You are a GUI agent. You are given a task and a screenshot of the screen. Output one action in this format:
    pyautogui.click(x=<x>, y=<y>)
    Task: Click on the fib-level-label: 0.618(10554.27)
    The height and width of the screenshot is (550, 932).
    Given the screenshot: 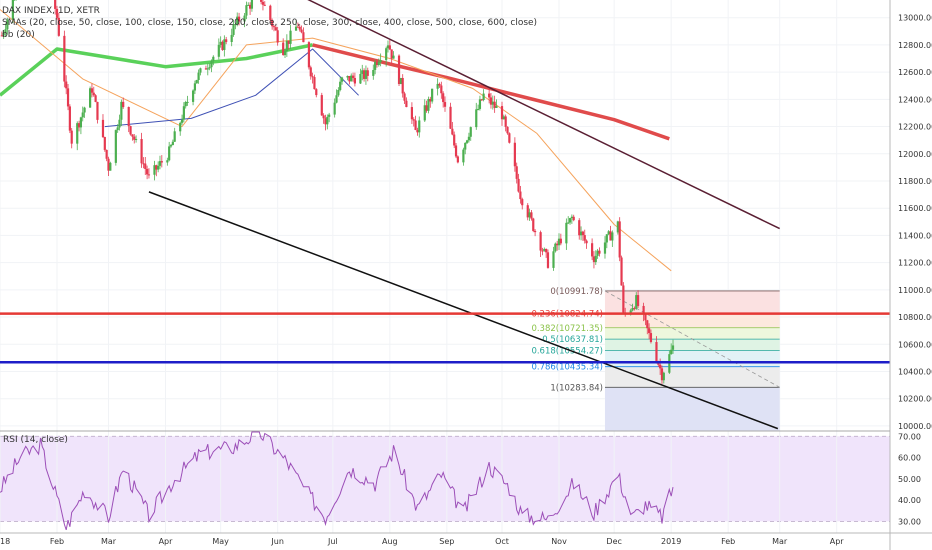 What is the action you would take?
    pyautogui.click(x=567, y=351)
    